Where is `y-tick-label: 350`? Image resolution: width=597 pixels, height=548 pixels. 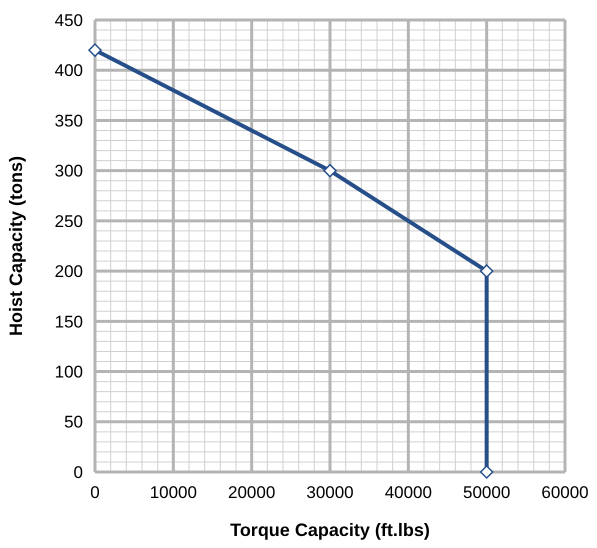 y-tick-label: 350 is located at coordinates (68, 120).